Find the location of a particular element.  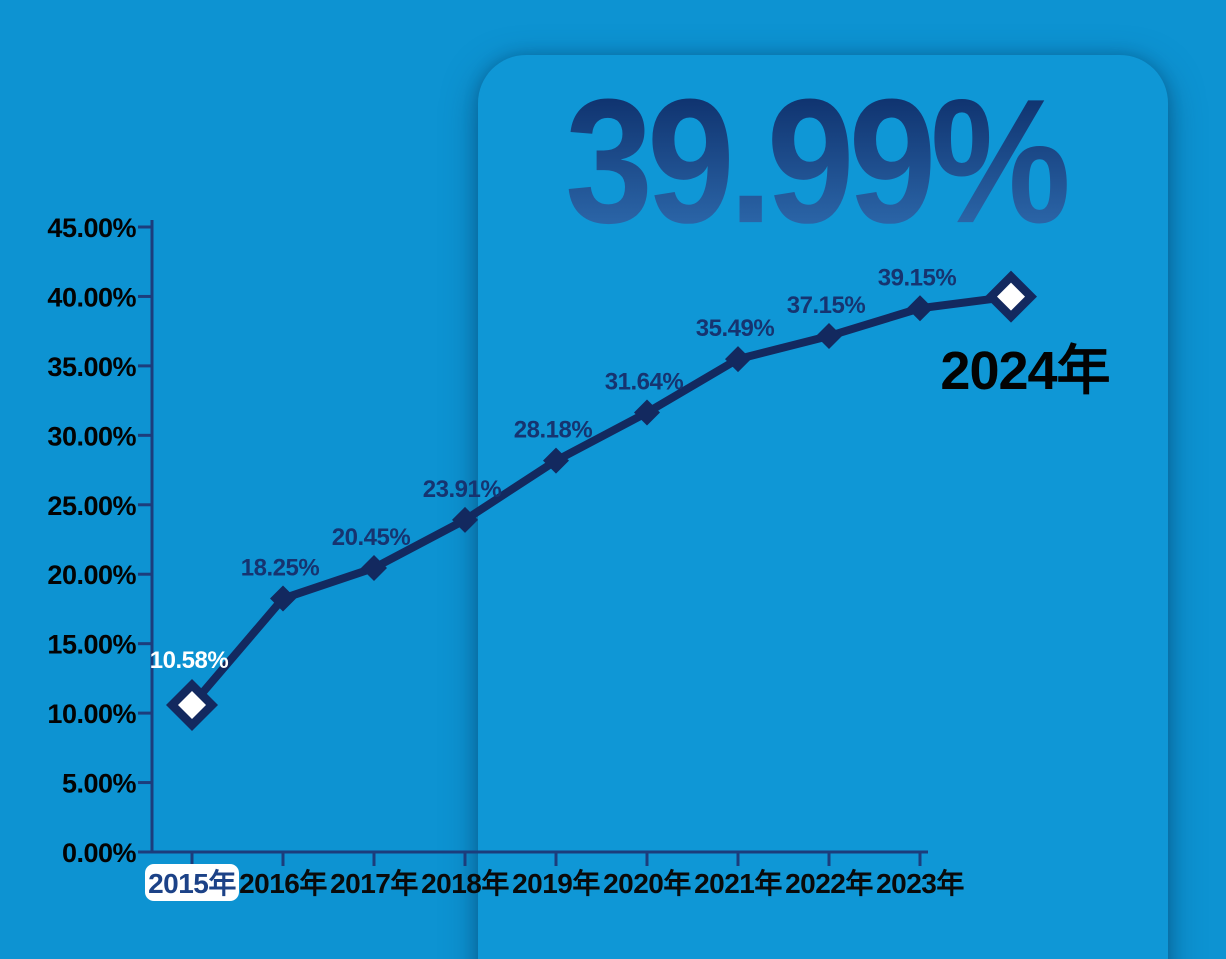

x-category-label-highlighted: 2015年 is located at coordinates (192, 883).